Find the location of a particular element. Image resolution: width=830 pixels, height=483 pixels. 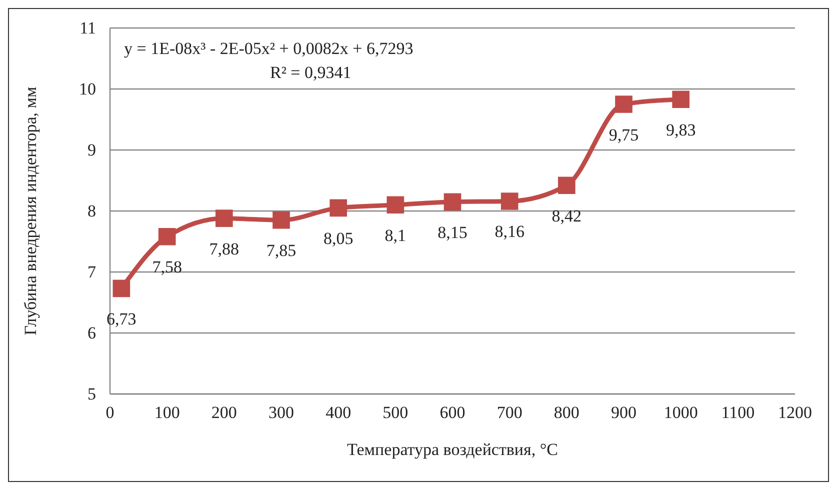

y-axis-title: Глубина внедрения индентора, мм is located at coordinates (30, 211).